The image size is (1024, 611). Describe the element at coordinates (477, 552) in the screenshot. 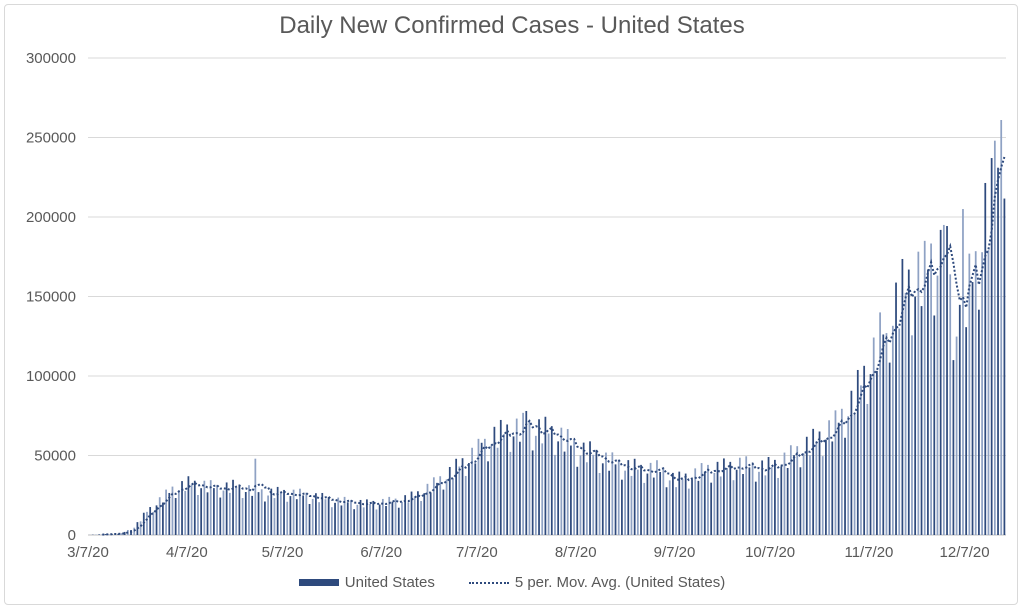

I see `x-tick-label: 7/7/20` at that location.